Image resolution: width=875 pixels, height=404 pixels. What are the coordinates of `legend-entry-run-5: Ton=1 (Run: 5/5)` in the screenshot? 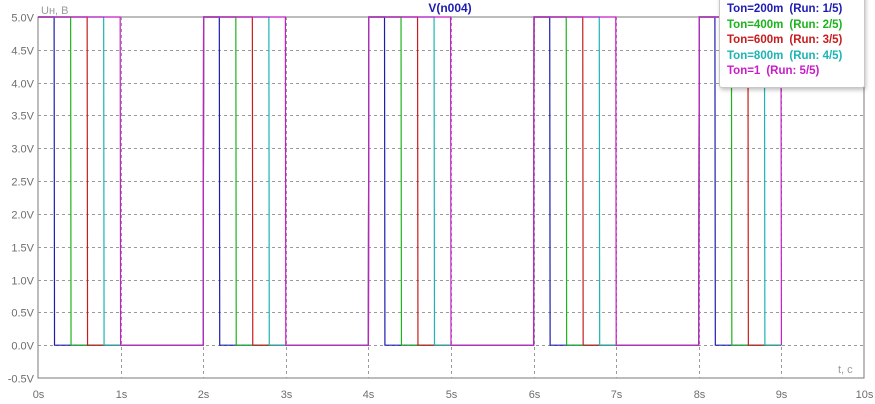 It's located at (792, 72).